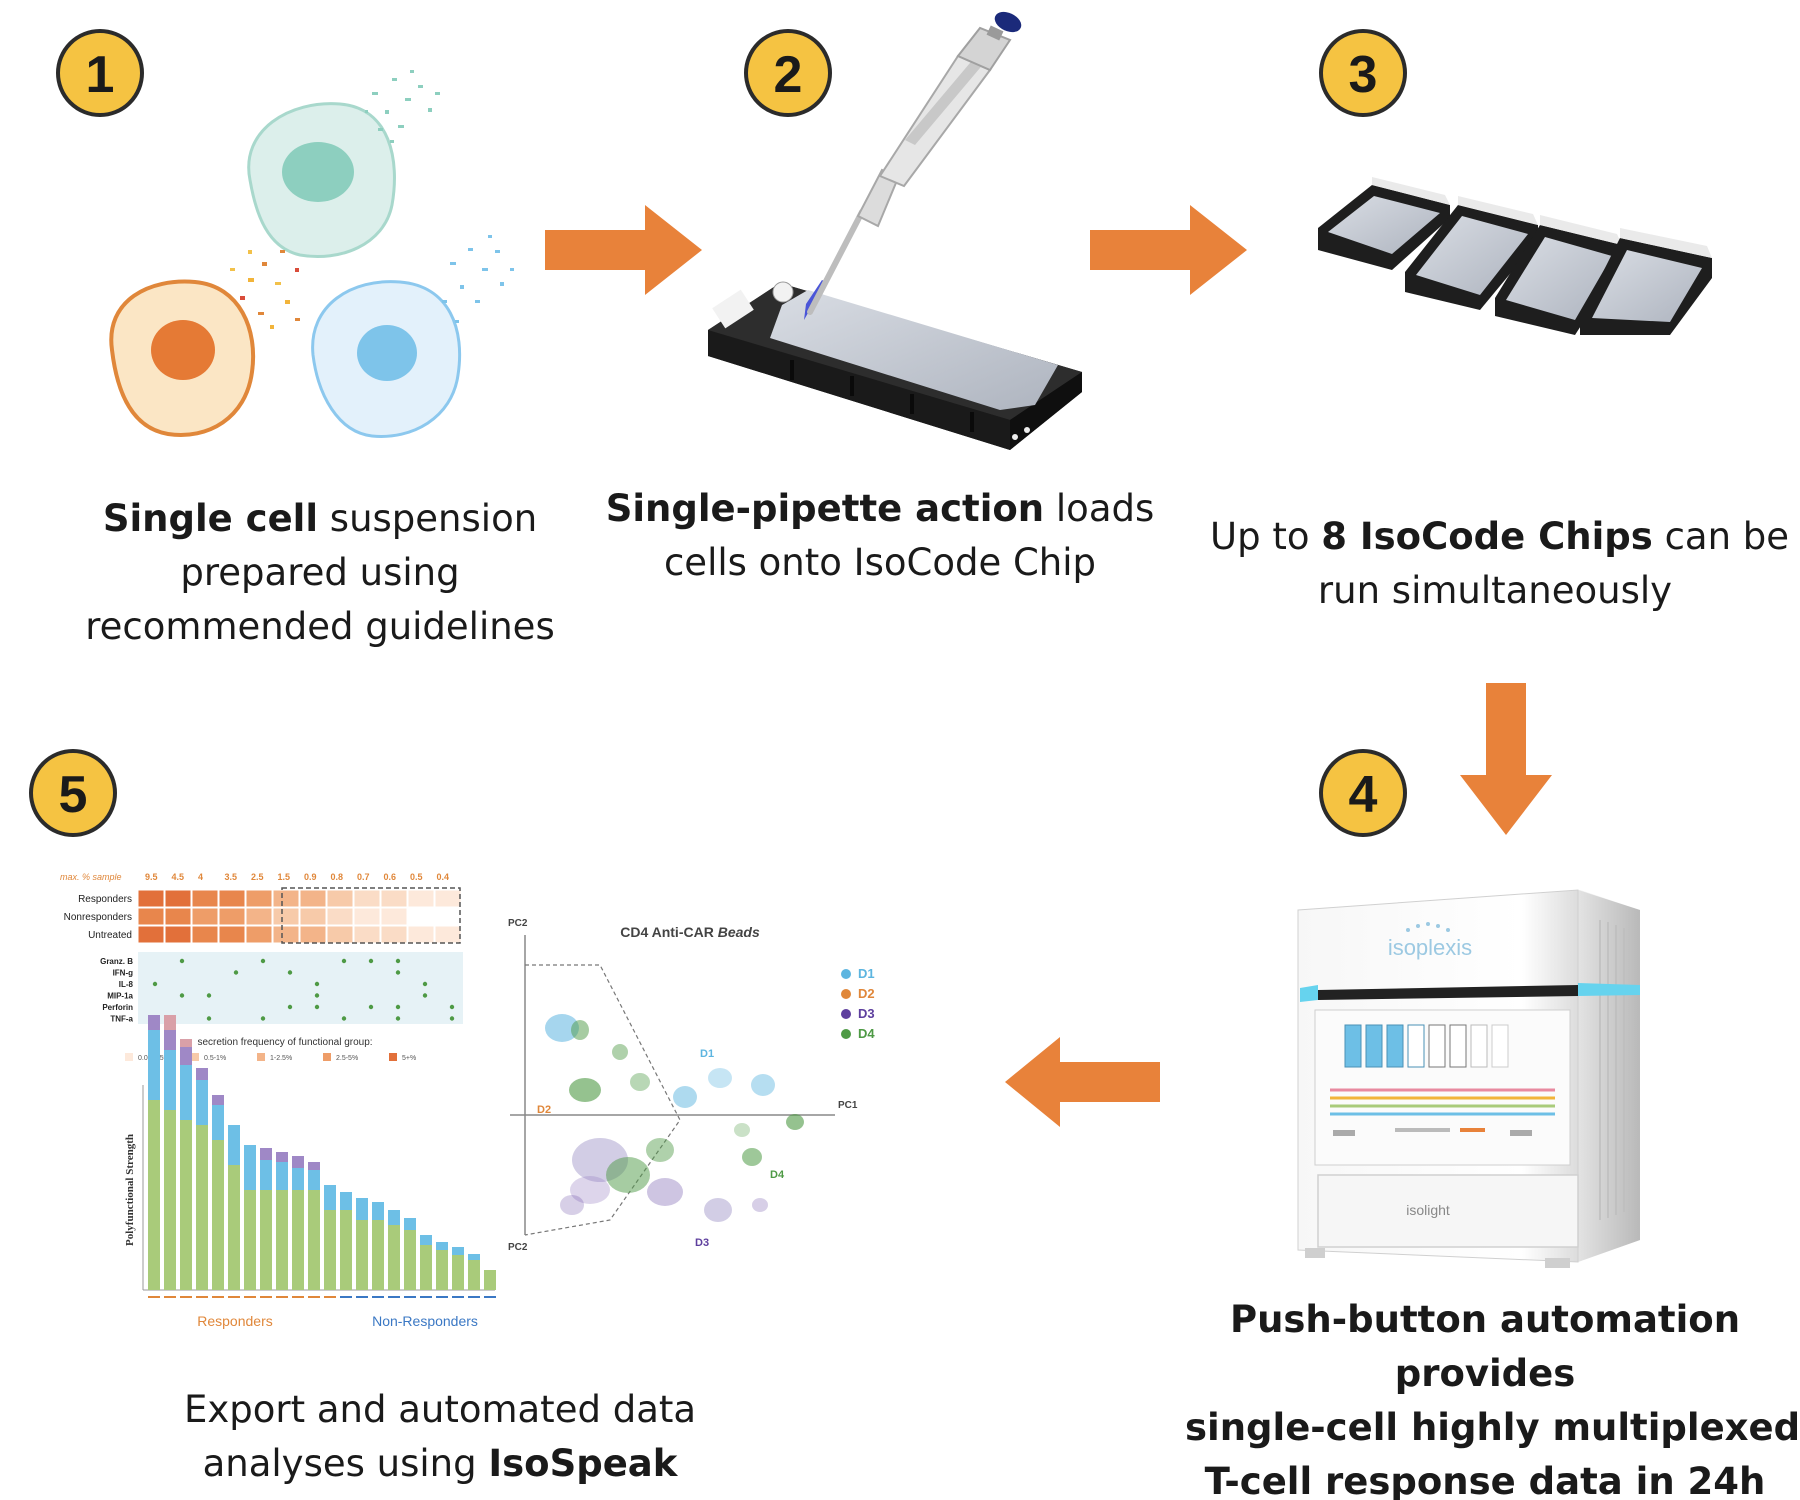 This screenshot has width=1800, height=1500. What do you see at coordinates (100, 75) in the screenshot?
I see `step-number-1: 1` at bounding box center [100, 75].